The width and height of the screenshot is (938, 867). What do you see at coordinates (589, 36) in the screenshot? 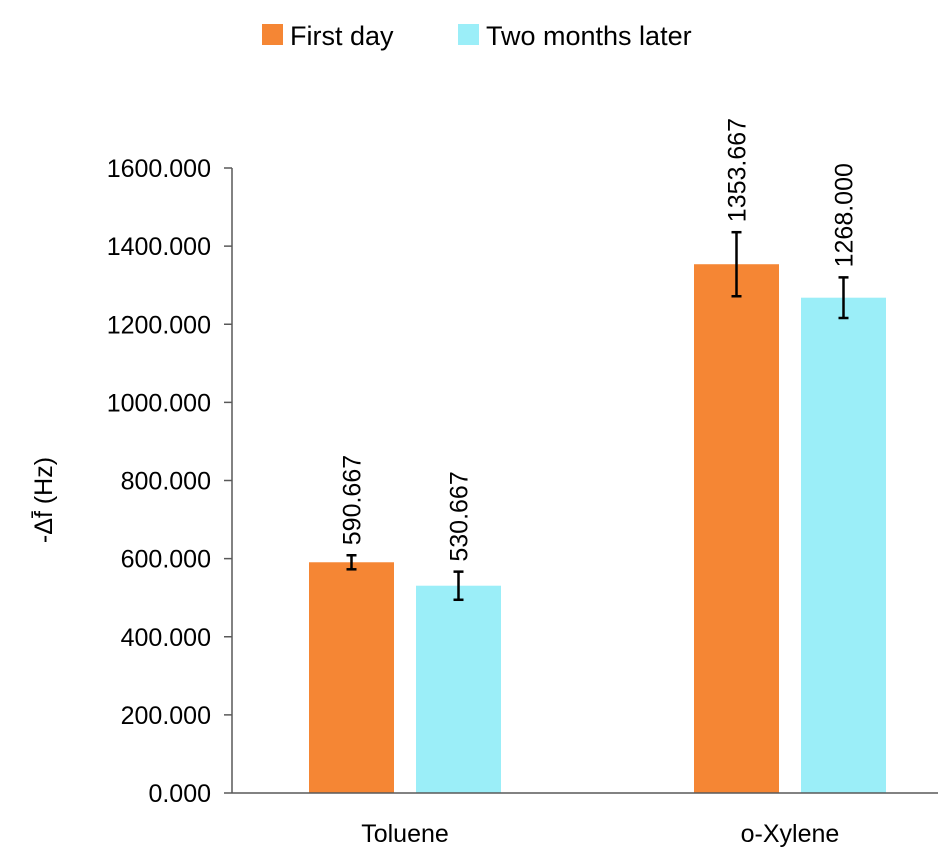
I see `legend-label: Two months later` at bounding box center [589, 36].